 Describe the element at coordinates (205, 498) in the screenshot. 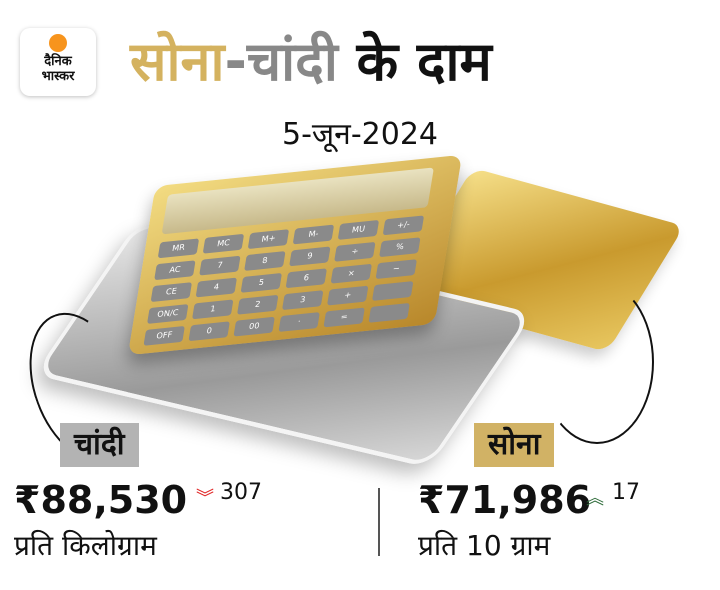

I see `arrow-down-icon: ︾` at that location.